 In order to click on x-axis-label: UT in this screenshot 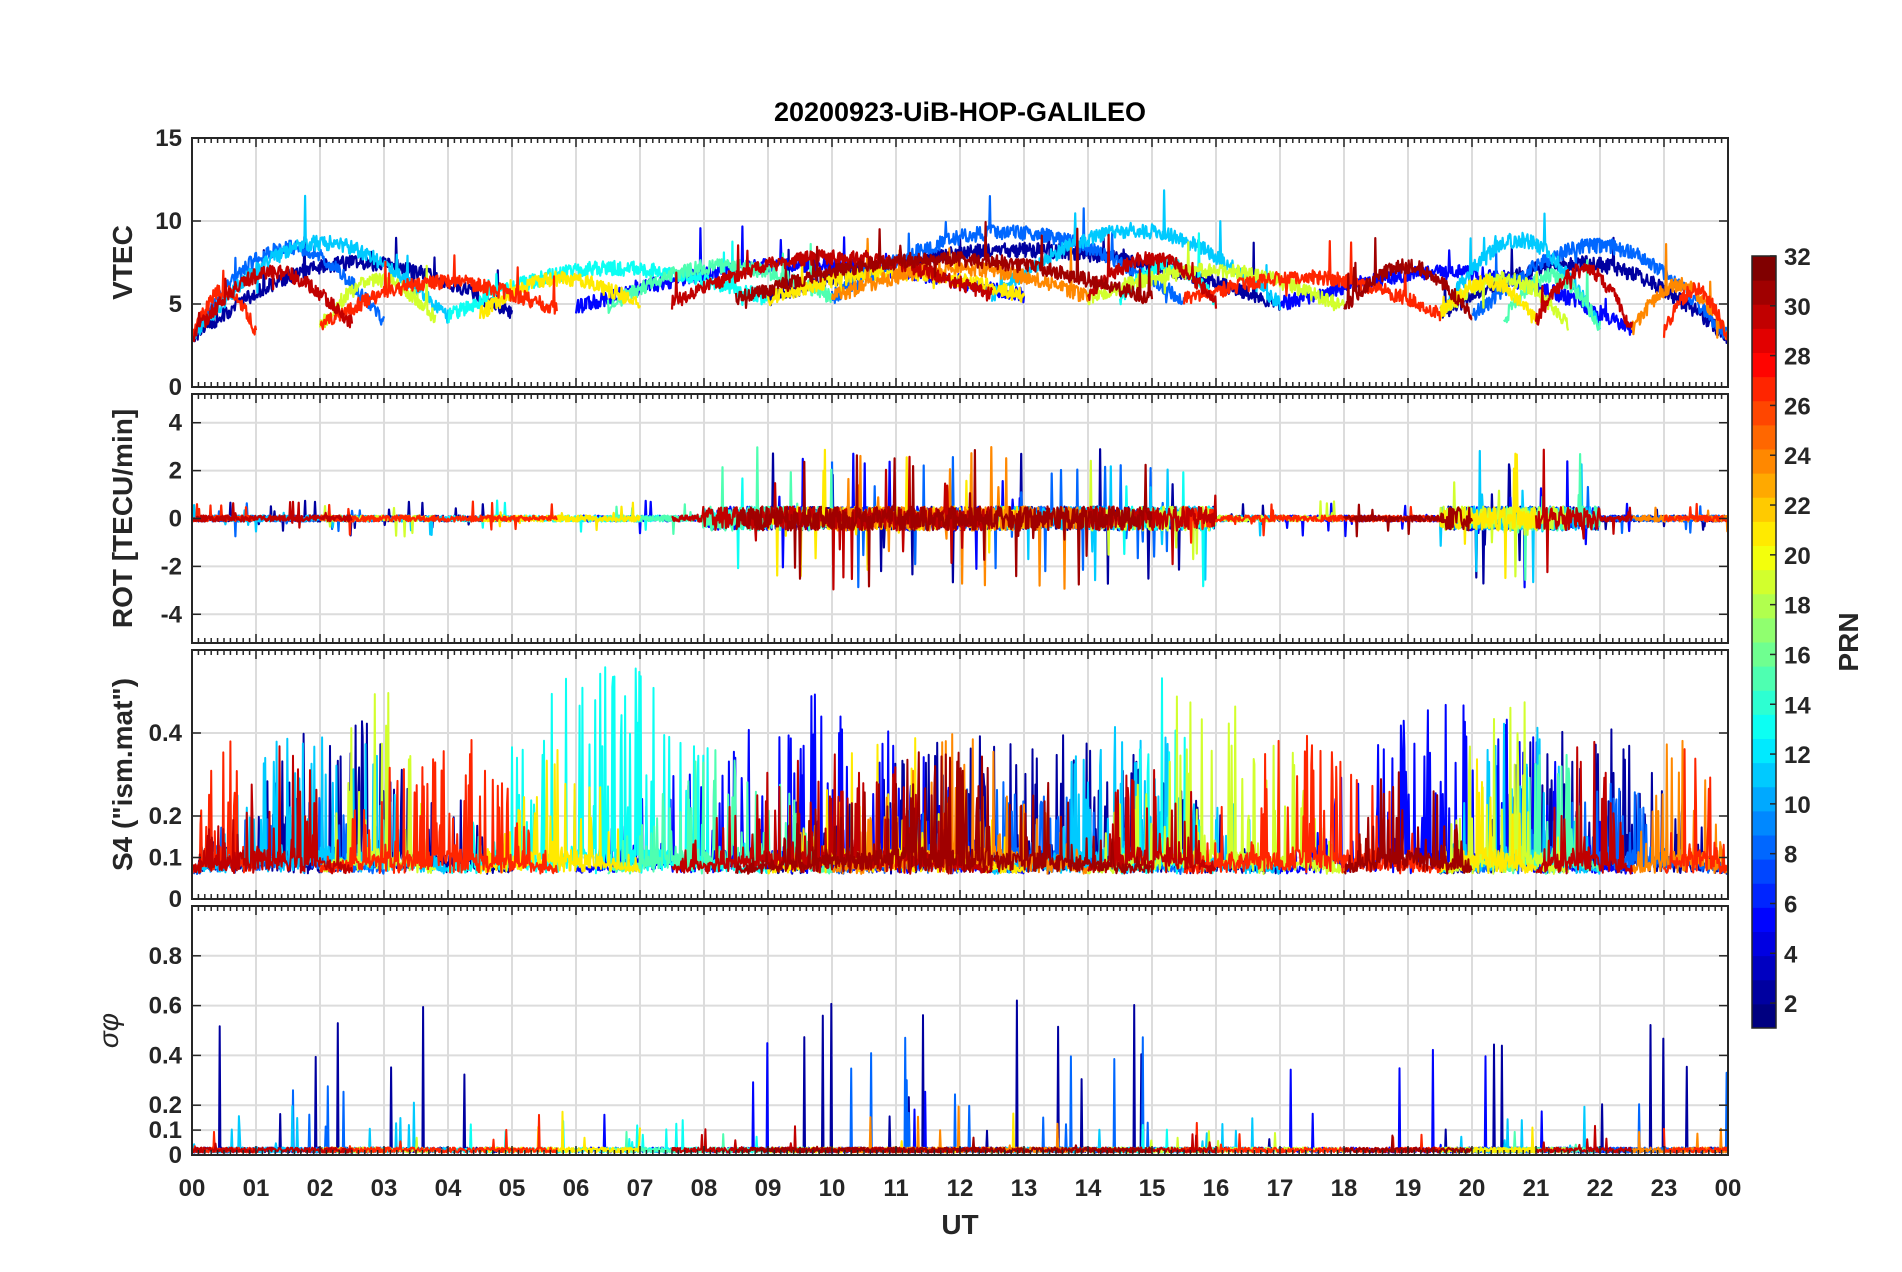, I will do `click(959, 1224)`.